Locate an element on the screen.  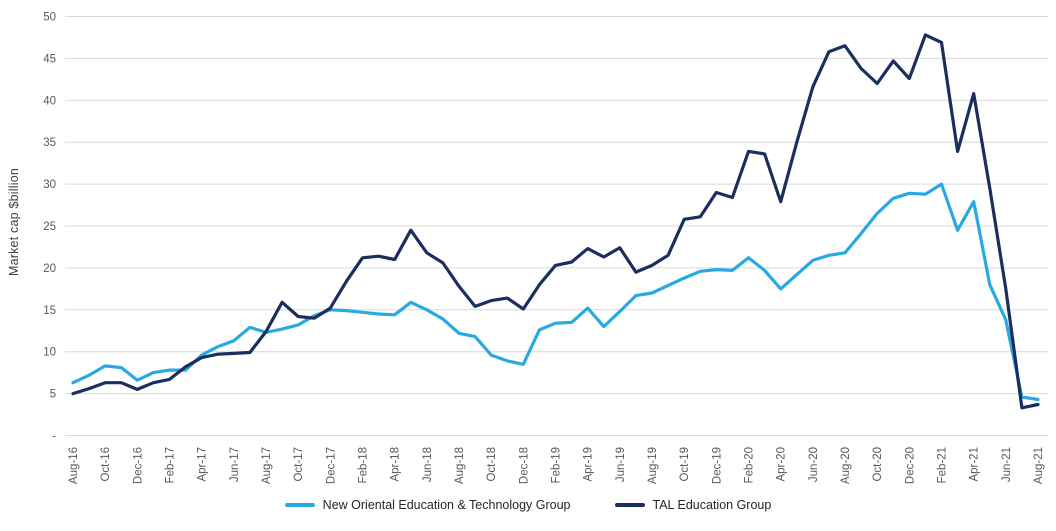
y-tick-label: 20 is located at coordinates (49, 269).